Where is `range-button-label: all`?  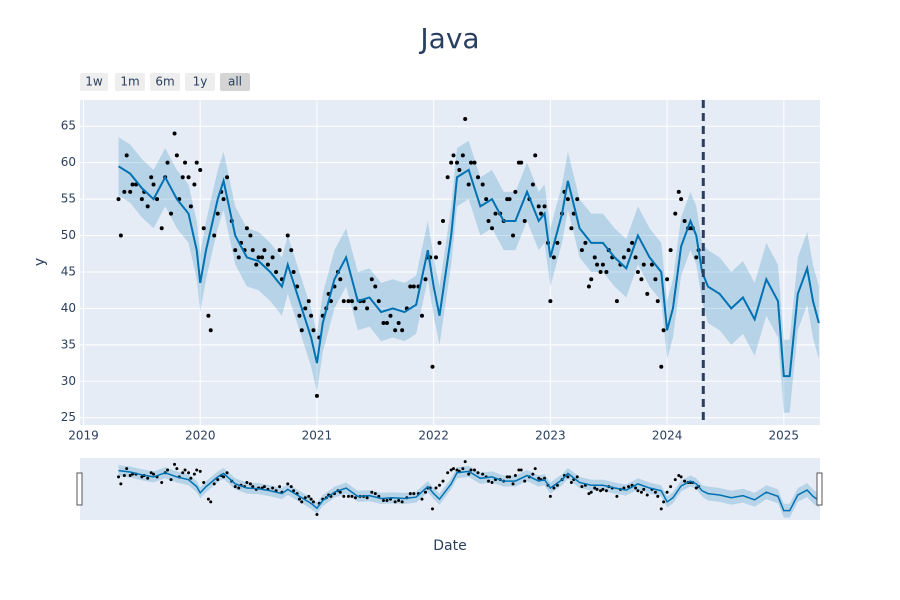 range-button-label: all is located at coordinates (235, 82).